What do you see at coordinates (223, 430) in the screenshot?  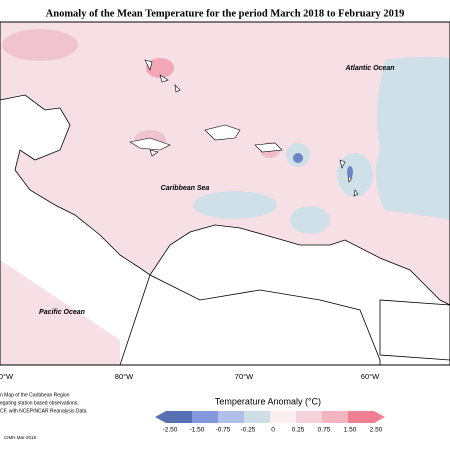 I see `legend-tick: -0.75` at bounding box center [223, 430].